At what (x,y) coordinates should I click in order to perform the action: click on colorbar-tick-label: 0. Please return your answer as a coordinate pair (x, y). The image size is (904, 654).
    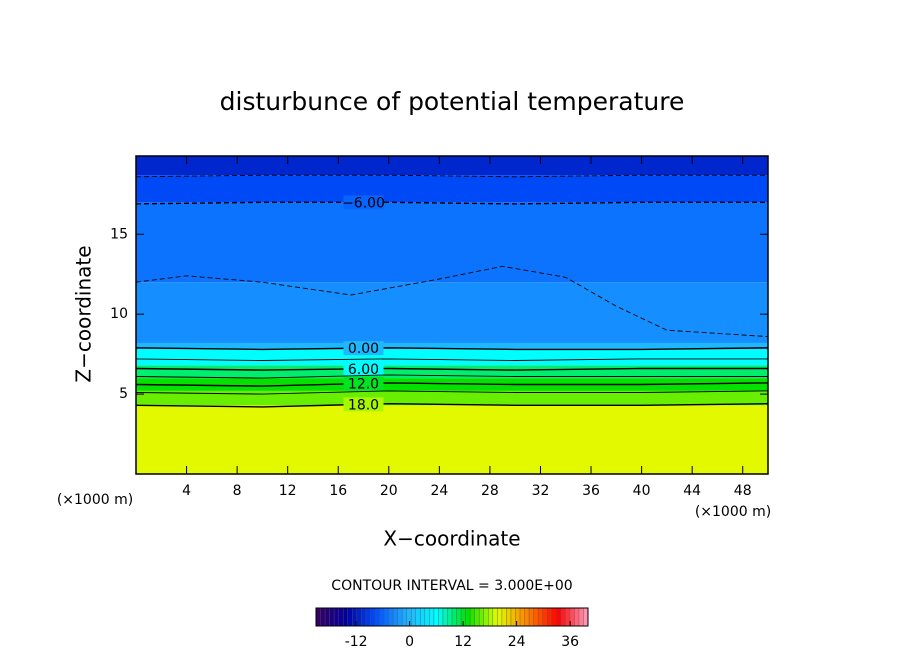
    Looking at the image, I should click on (409, 642).